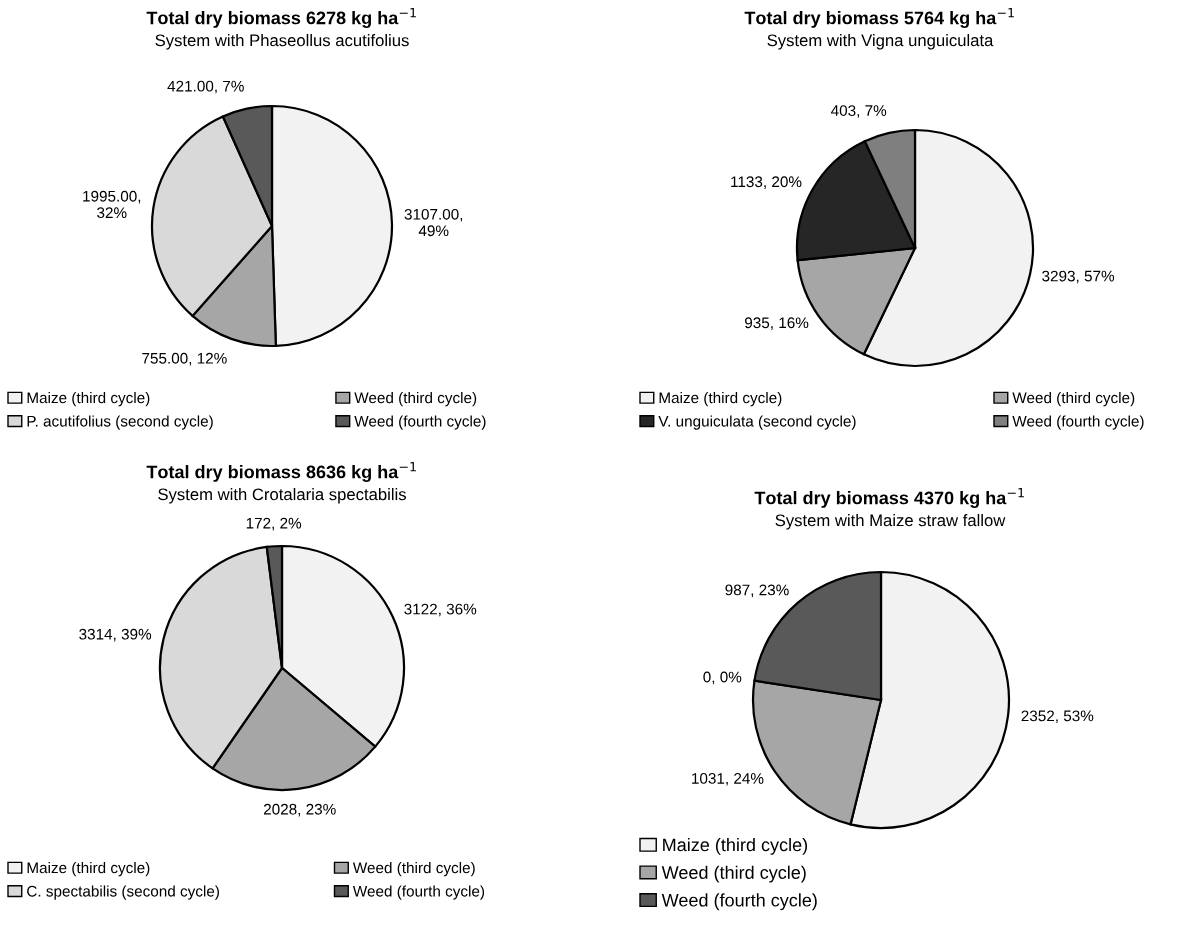 Image resolution: width=1186 pixels, height=928 pixels. I want to click on data-label: 2352, 53%, so click(1057, 717).